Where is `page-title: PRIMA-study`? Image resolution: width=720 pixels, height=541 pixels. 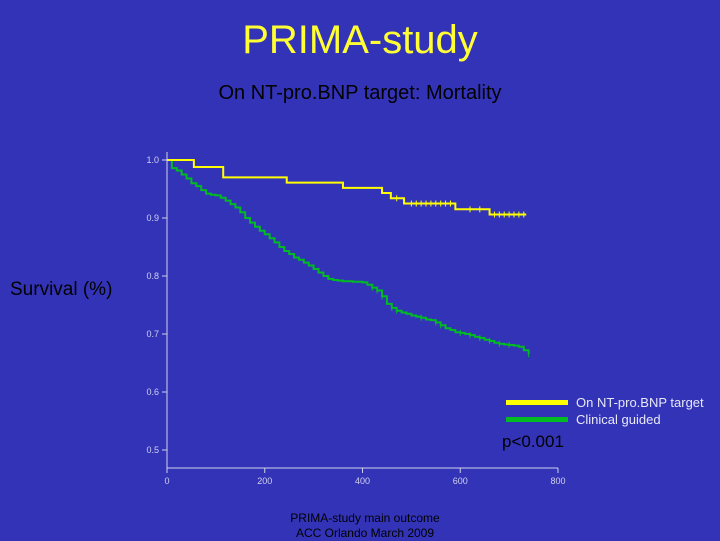
page-title: PRIMA-study is located at coordinates (360, 40).